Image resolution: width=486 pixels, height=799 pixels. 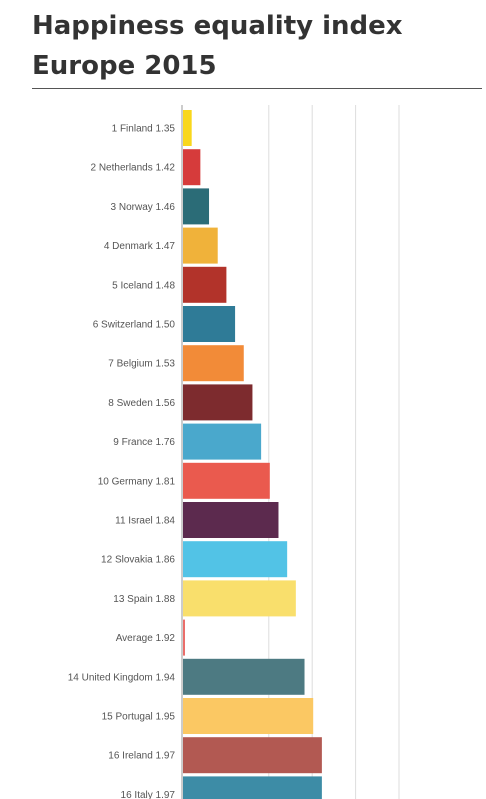 I want to click on title-divider, so click(x=257, y=88).